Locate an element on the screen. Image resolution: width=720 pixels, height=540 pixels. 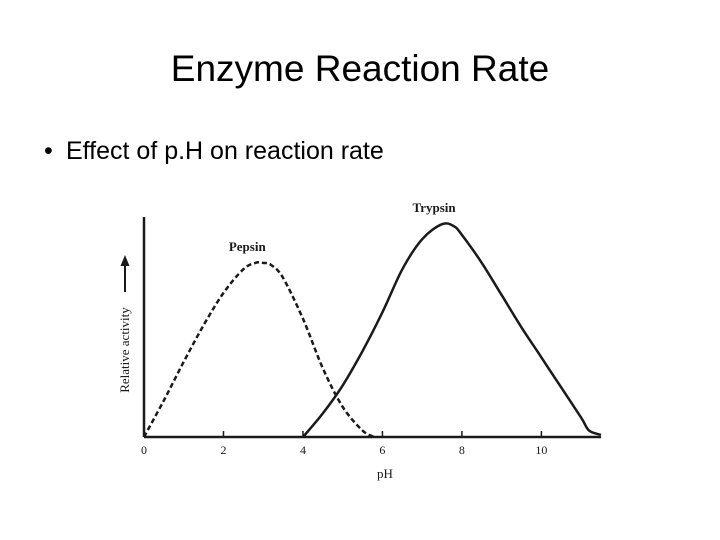
y-axis-label-group: Relative activity is located at coordinates (124, 350).